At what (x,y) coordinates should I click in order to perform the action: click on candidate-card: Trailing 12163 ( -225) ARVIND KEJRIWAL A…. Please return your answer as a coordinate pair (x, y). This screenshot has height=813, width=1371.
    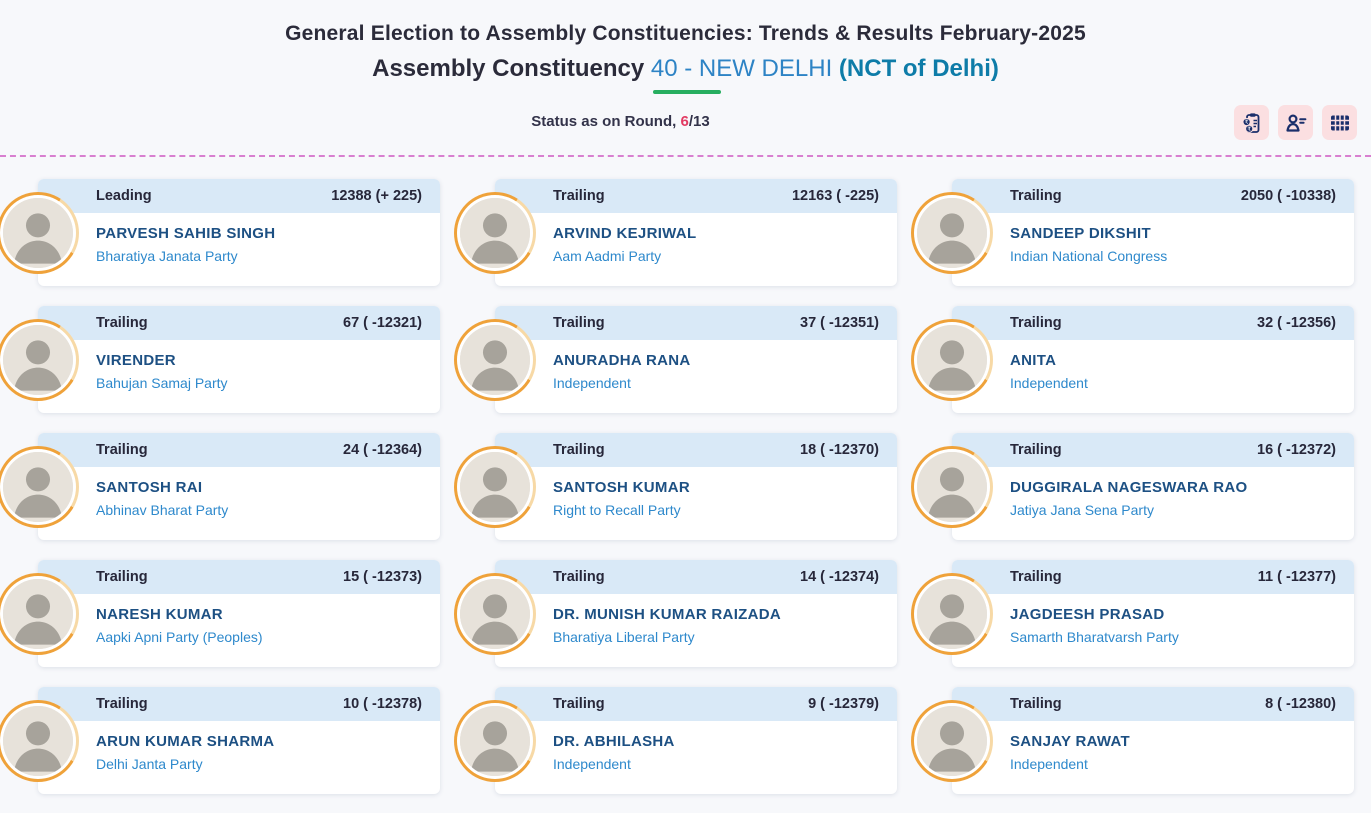
    Looking at the image, I should click on (675, 232).